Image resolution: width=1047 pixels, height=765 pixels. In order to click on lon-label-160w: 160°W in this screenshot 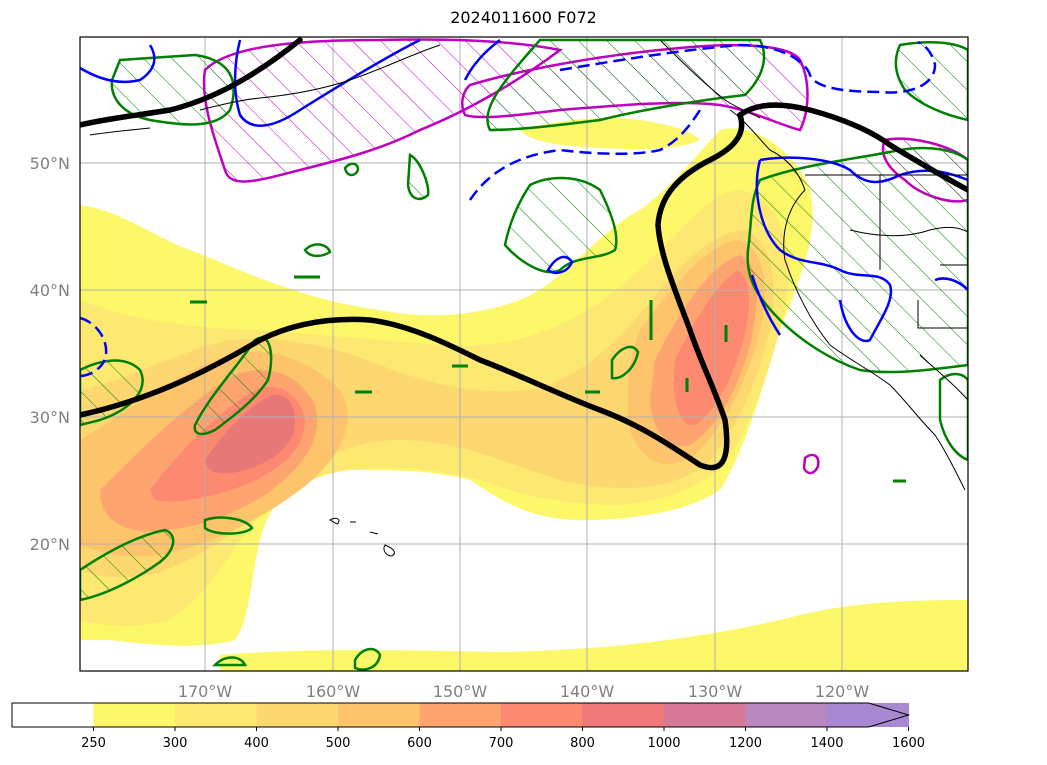, I will do `click(333, 691)`.